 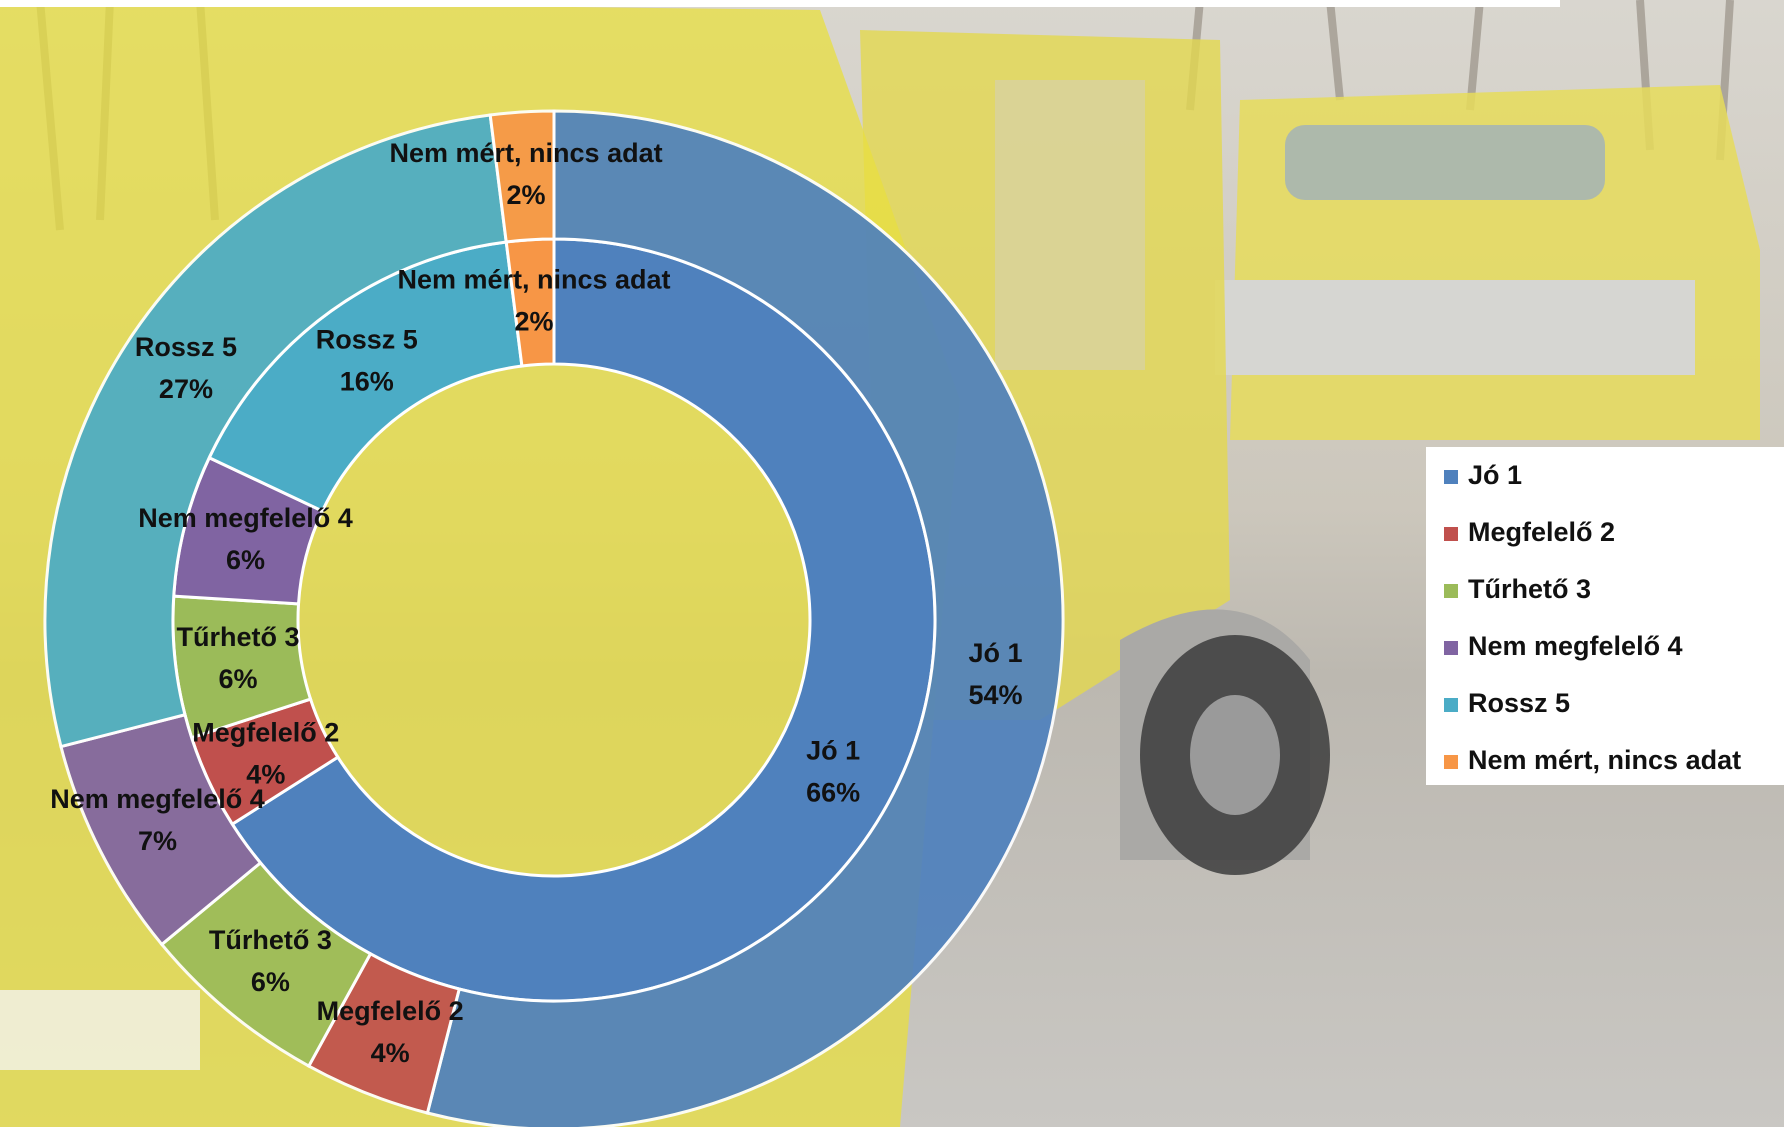 What do you see at coordinates (833, 793) in the screenshot?
I see `segment-value: 66%` at bounding box center [833, 793].